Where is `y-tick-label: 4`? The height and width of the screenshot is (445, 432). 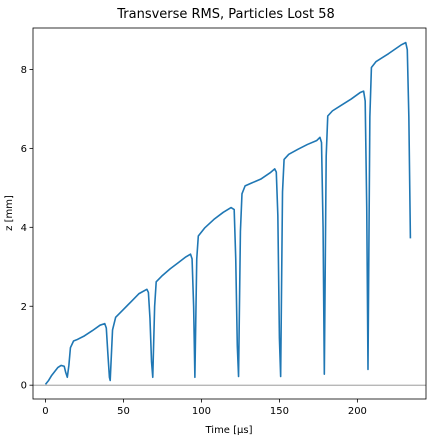
y-tick-label: 4 is located at coordinates (24, 228).